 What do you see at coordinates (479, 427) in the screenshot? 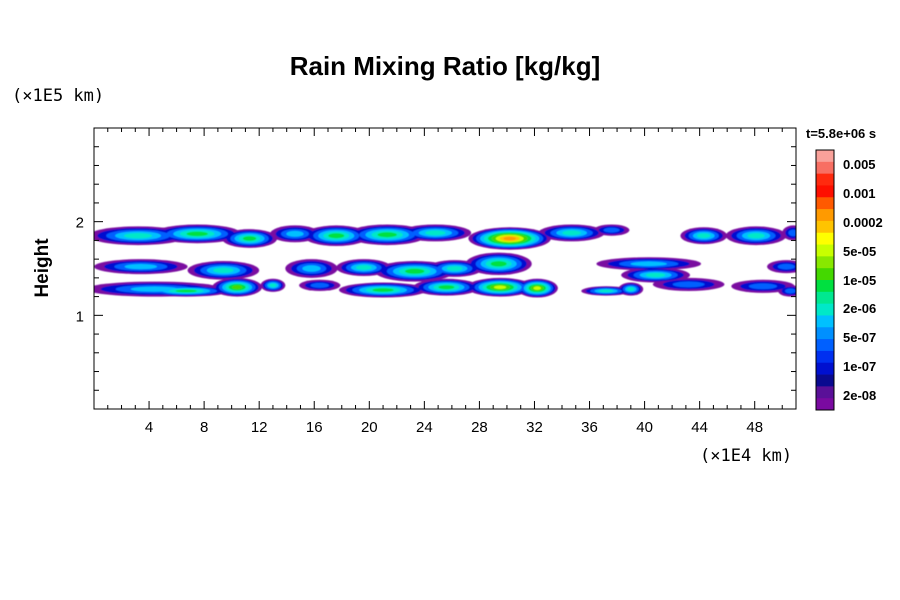
I see `x-tick-label: 28` at bounding box center [479, 427].